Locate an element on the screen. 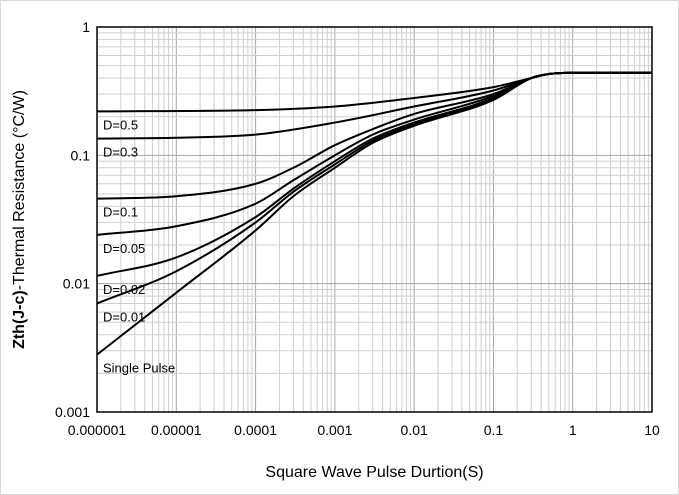 This screenshot has height=495, width=679. y-axis-title-rest: -Thermal Resistance (°C/W) is located at coordinates (19, 190).